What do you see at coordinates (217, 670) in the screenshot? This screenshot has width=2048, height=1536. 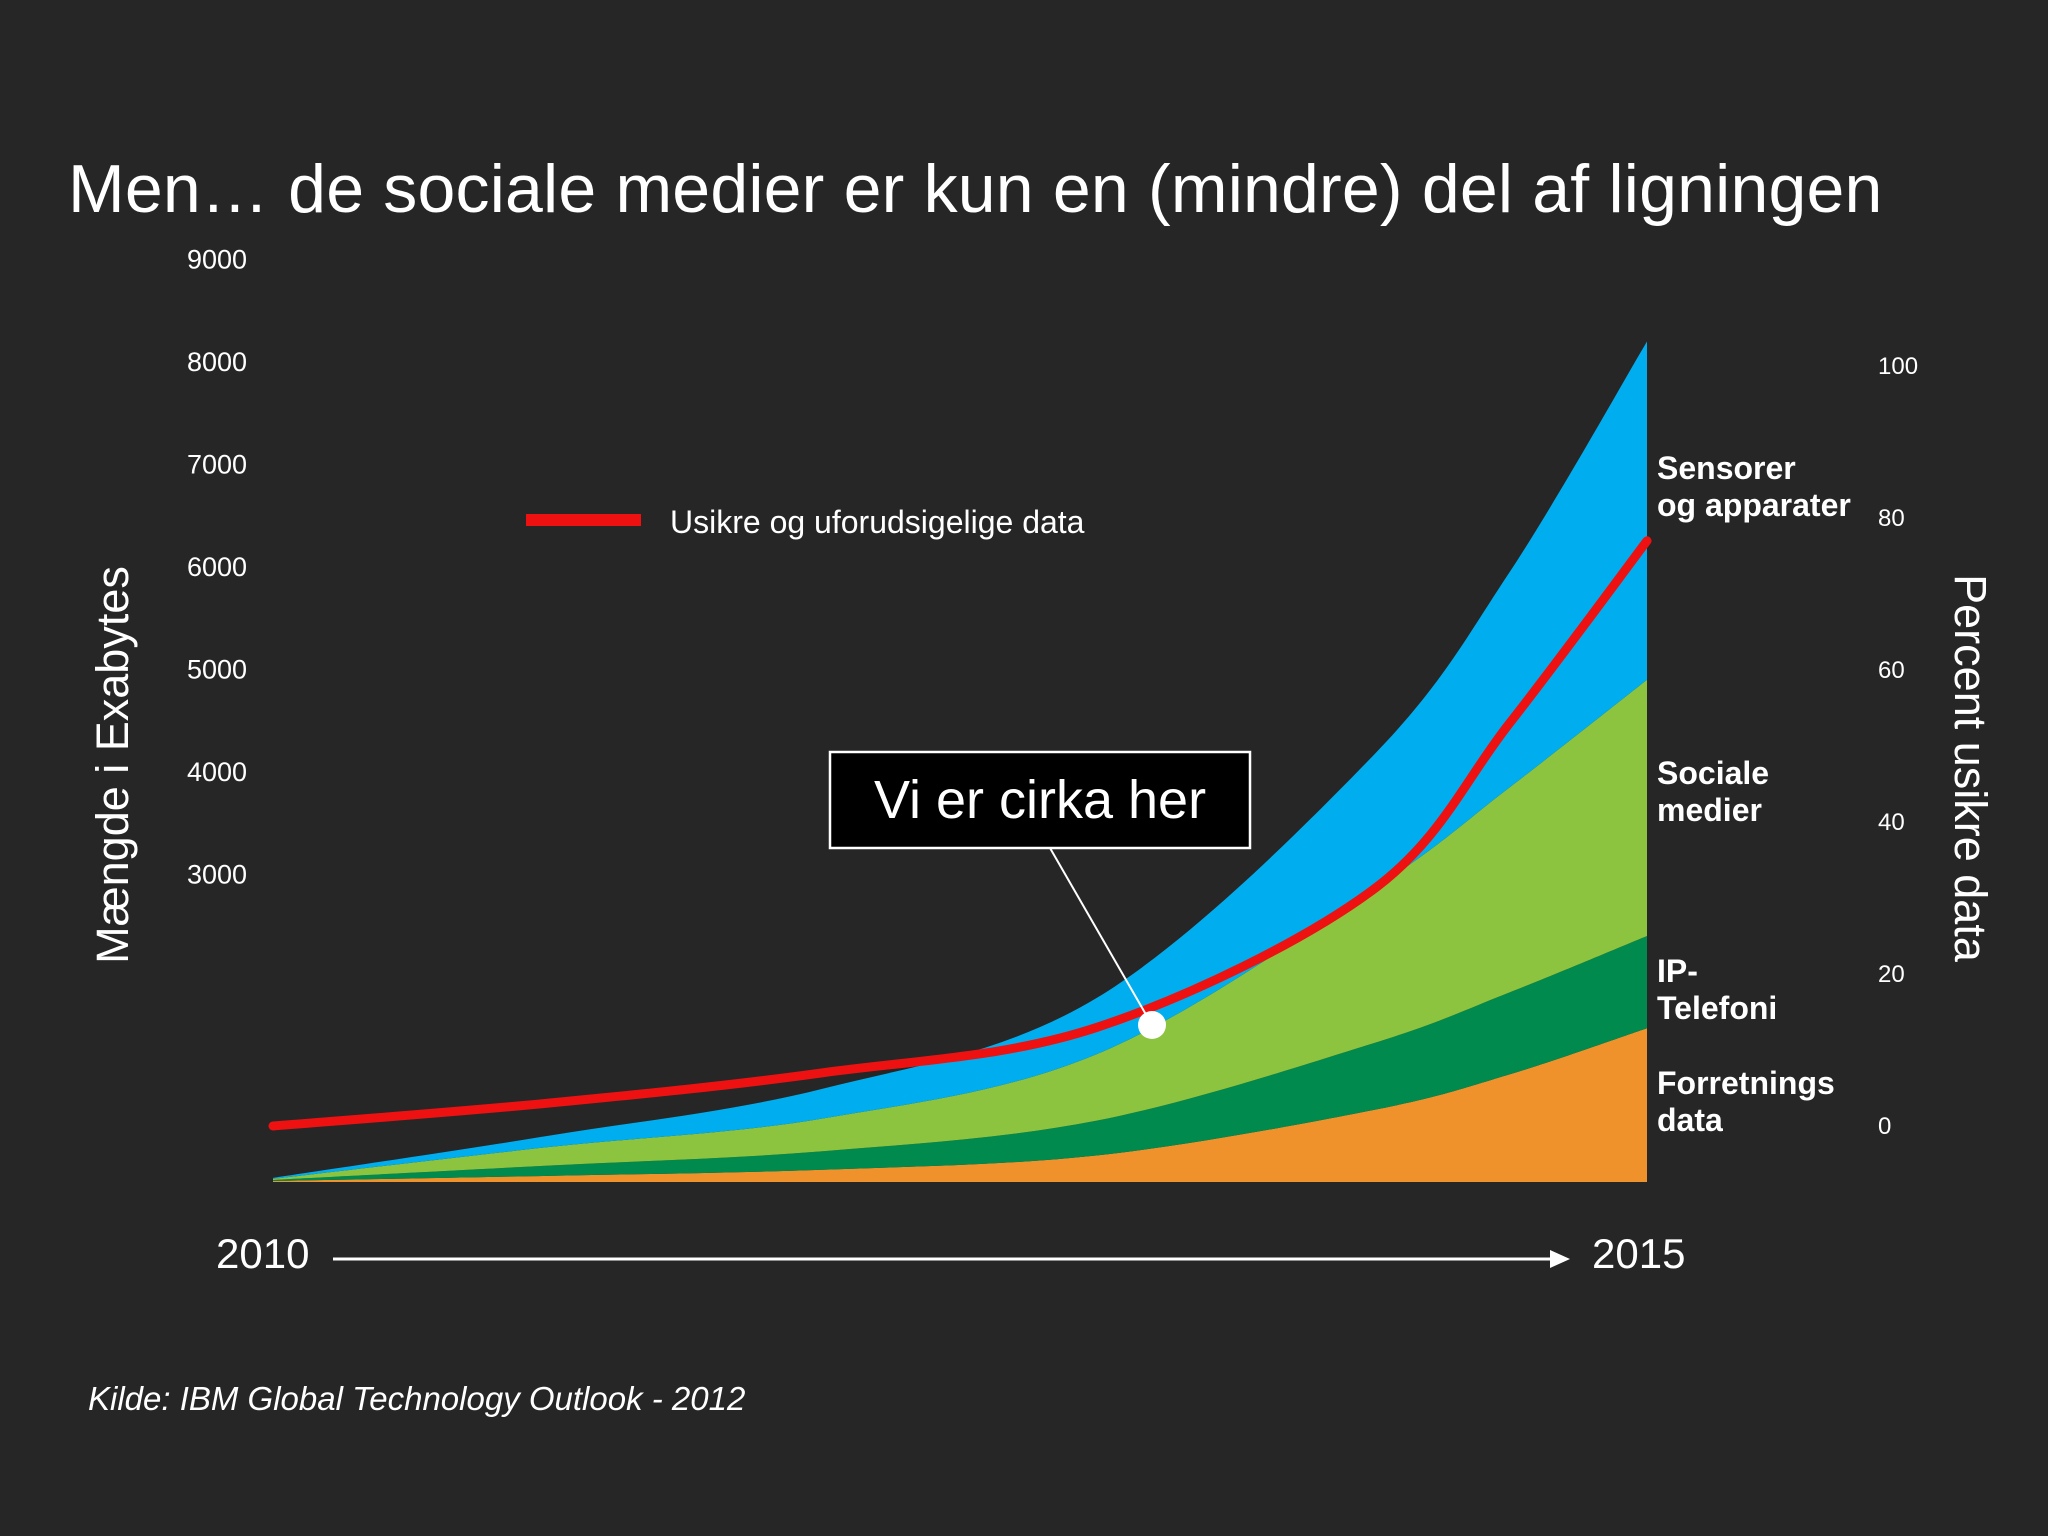 I see `y-tick-label: 5000` at bounding box center [217, 670].